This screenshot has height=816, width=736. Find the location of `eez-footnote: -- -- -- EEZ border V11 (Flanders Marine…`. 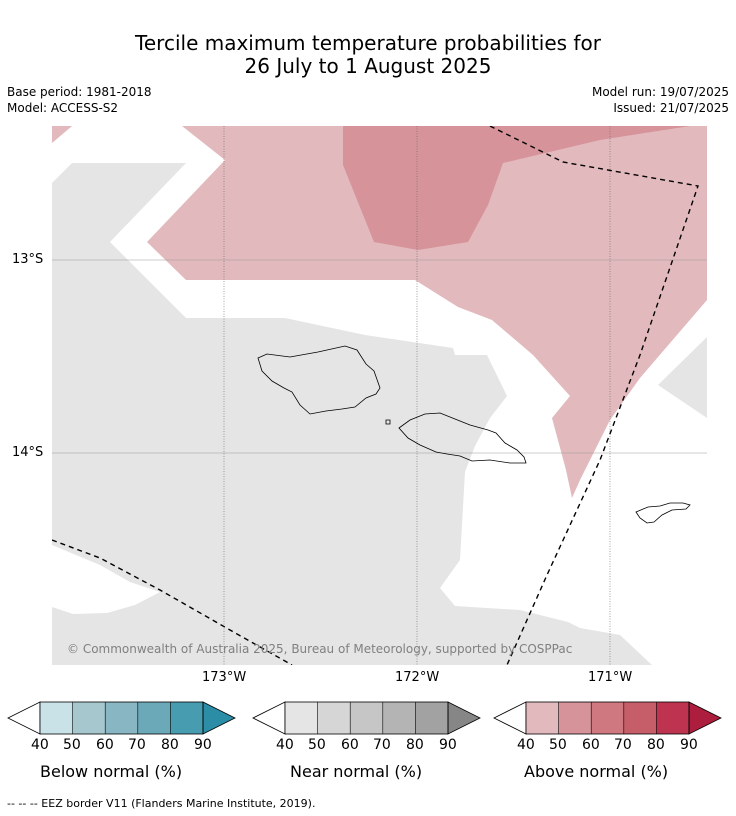

eez-footnote: -- -- -- EEZ border V11 (Flanders Marine… is located at coordinates (161, 803).